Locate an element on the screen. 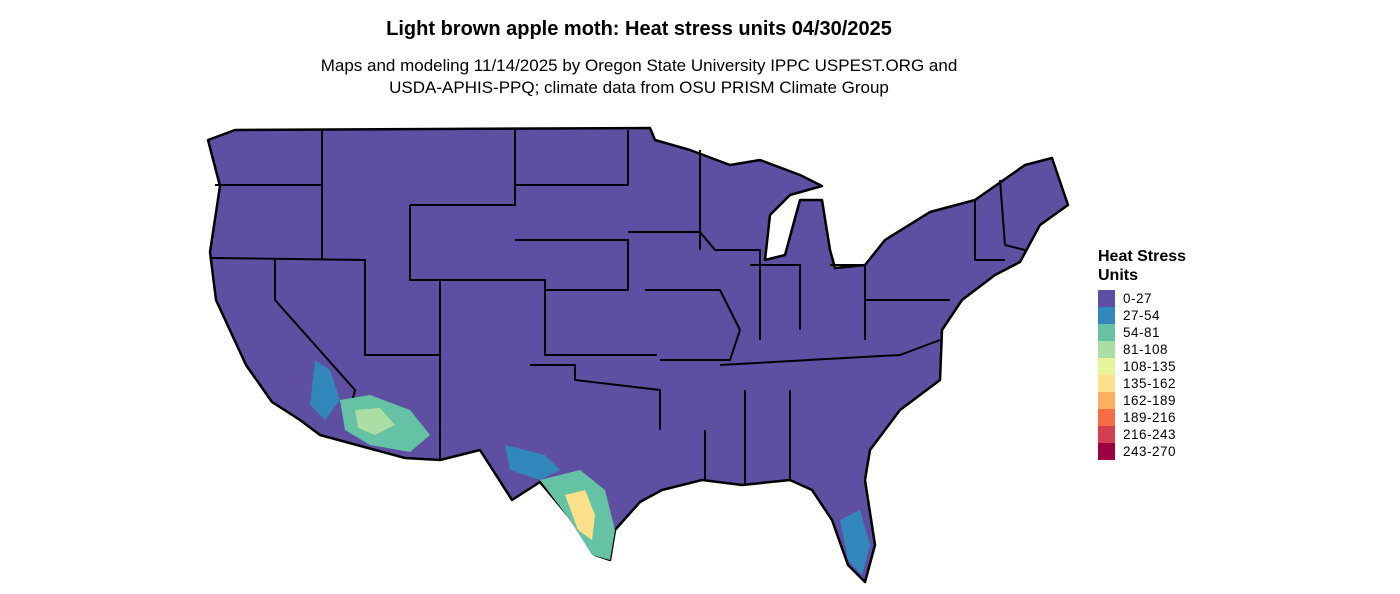 The image size is (1400, 594). legend-item: 243-270 is located at coordinates (1153, 451).